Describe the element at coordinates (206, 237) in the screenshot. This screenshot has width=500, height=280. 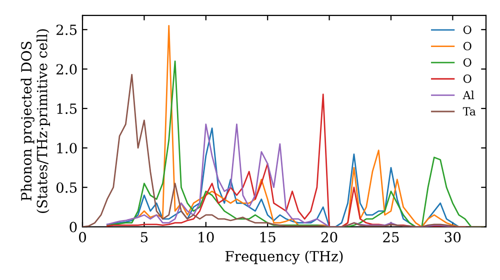
I see `x-tick-label: 10` at that location.